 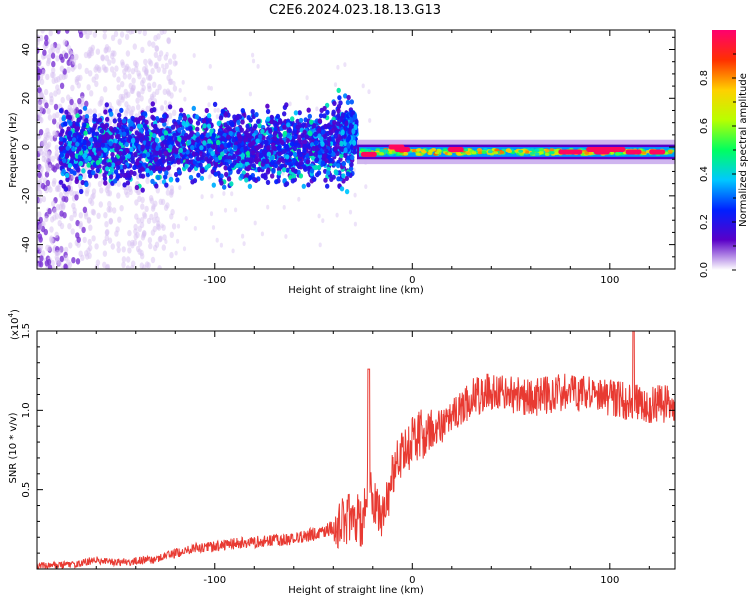 What do you see at coordinates (412, 580) in the screenshot?
I see `snr-x-tick-label: 0` at bounding box center [412, 580].